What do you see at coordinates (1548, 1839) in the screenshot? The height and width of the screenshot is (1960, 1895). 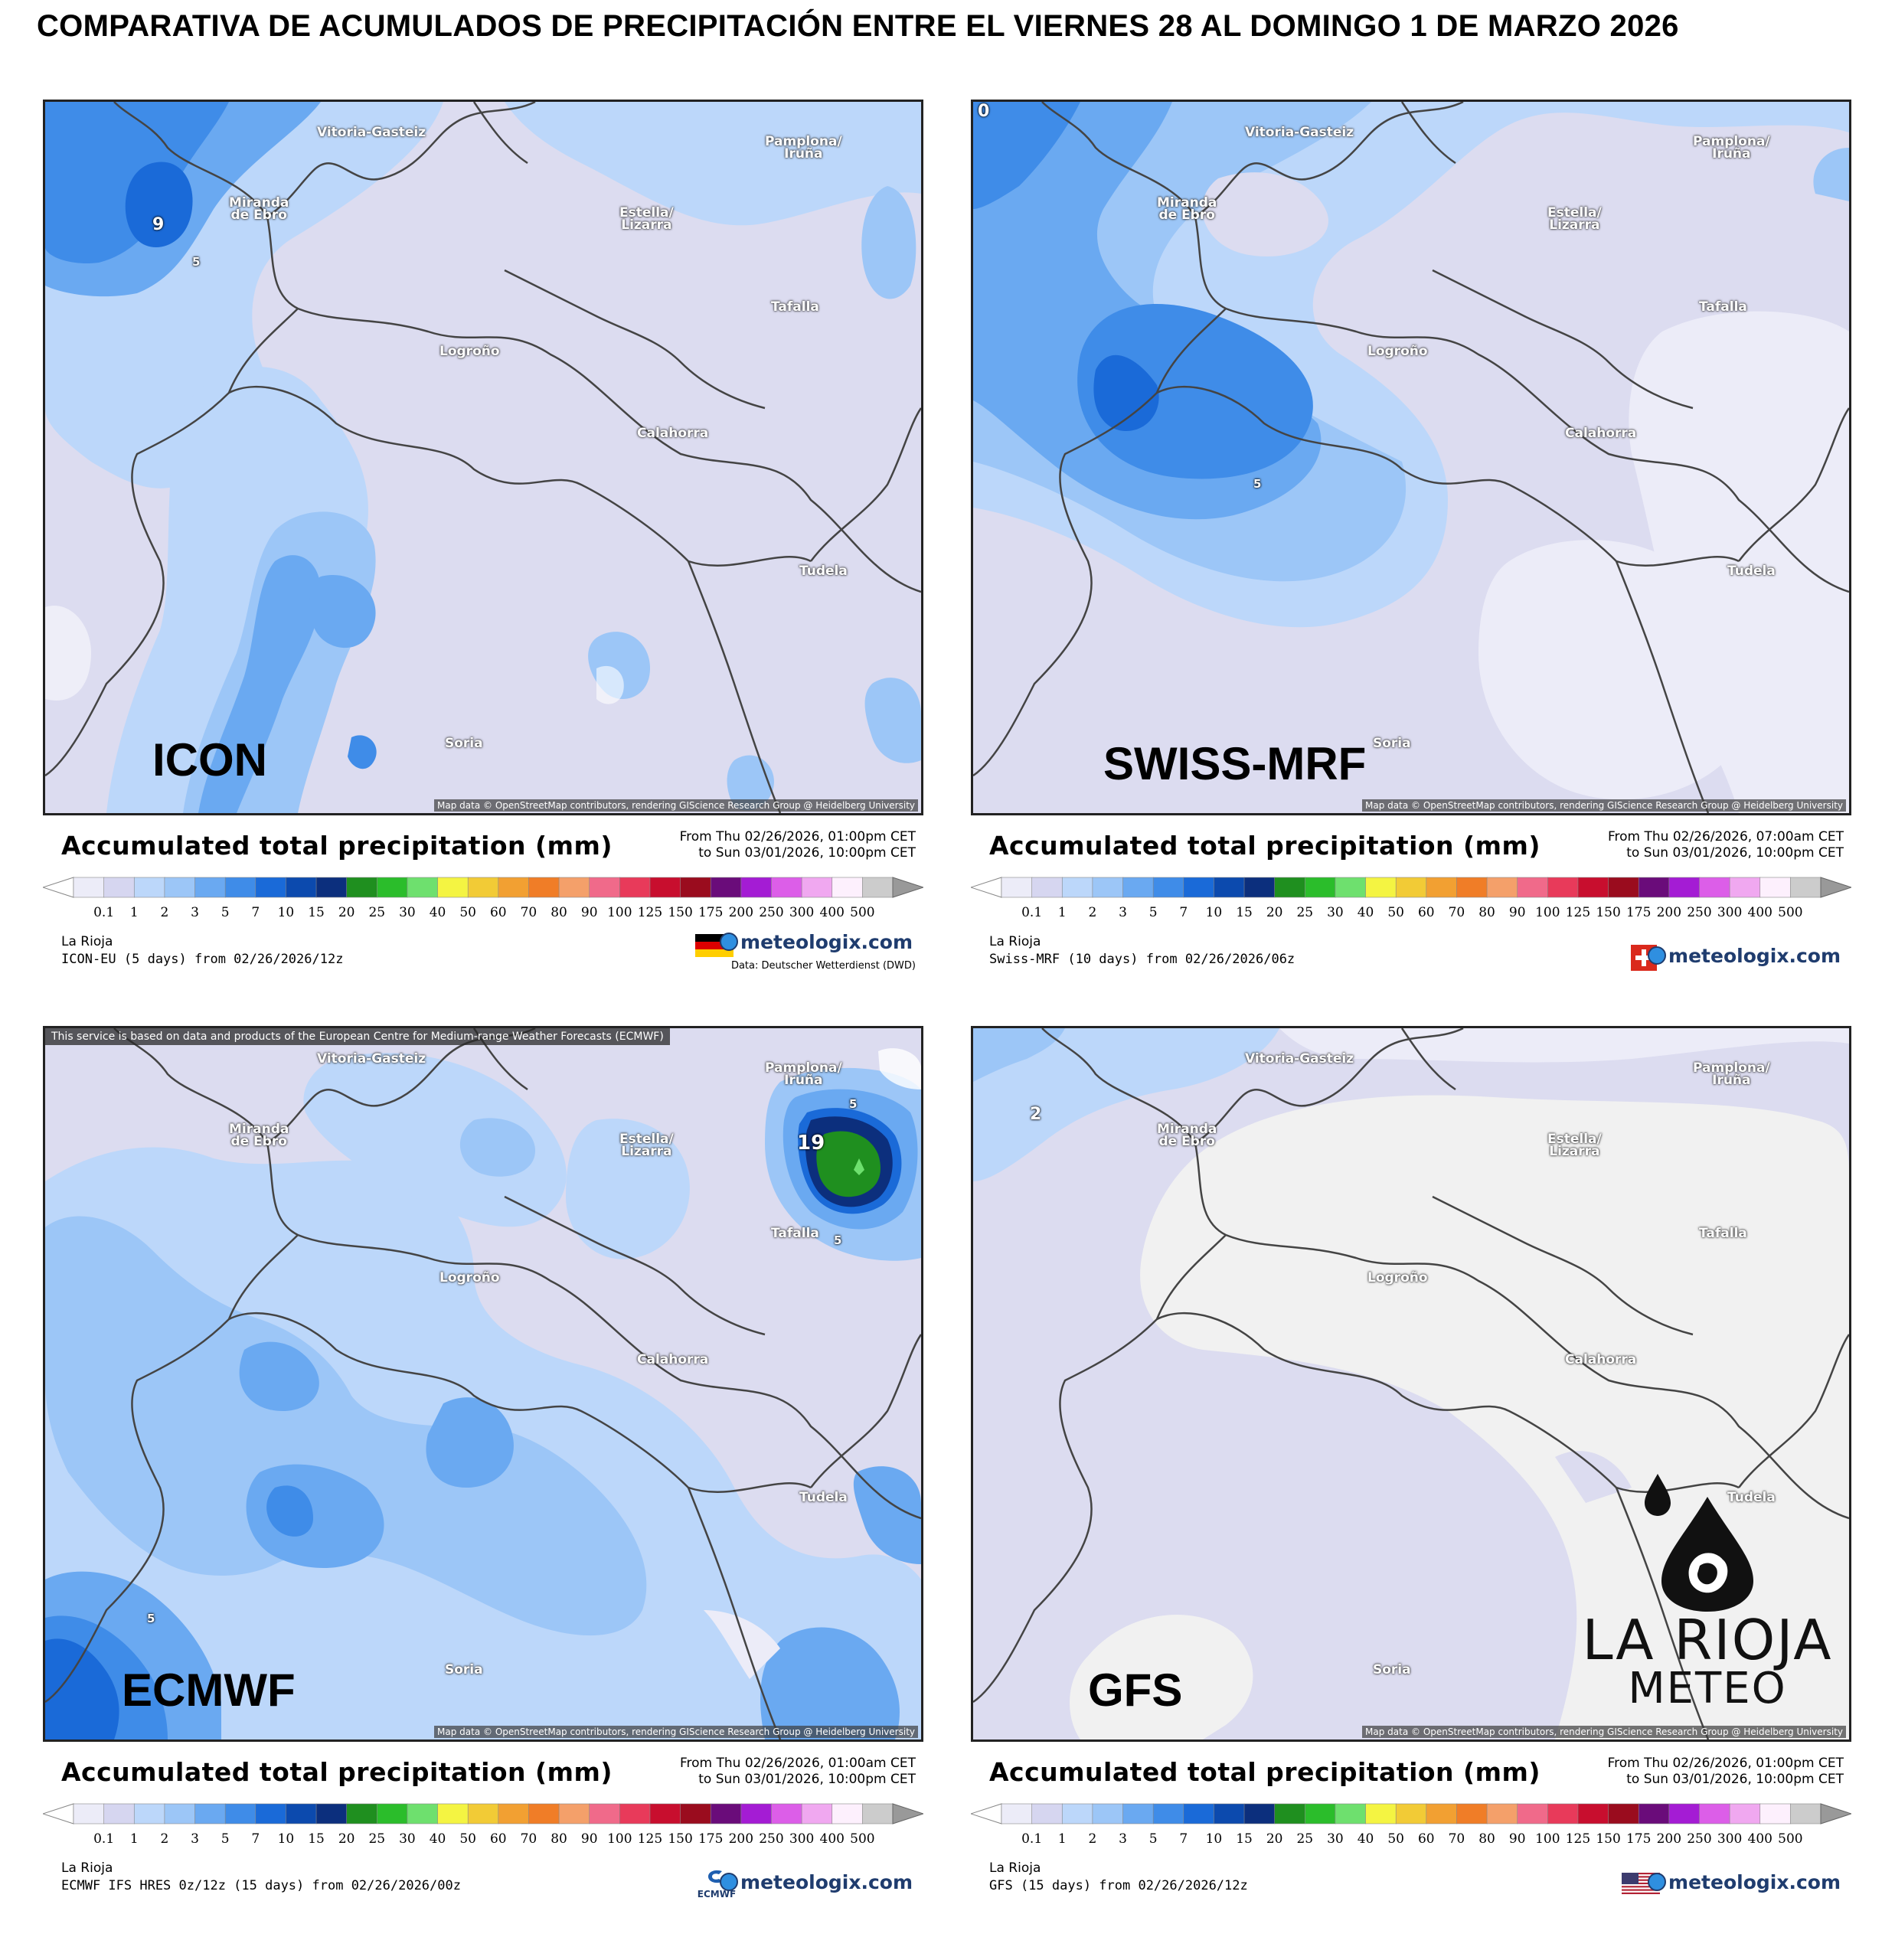 I see `scale-tick-label: 100` at bounding box center [1548, 1839].